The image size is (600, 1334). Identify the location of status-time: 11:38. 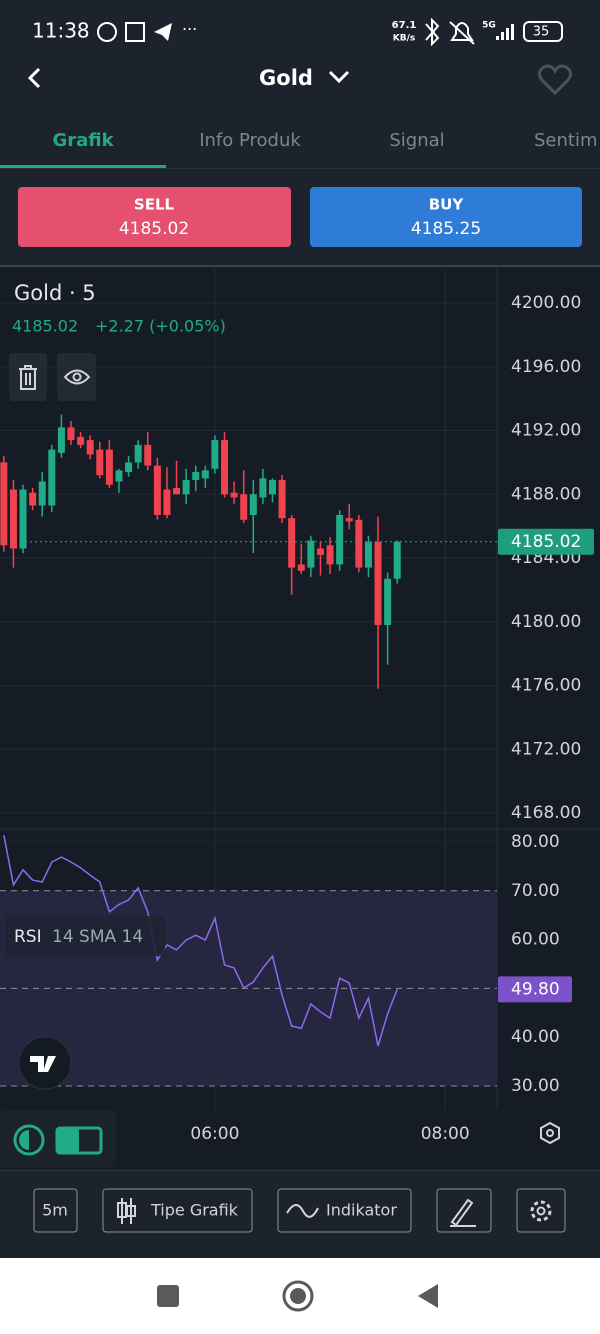
(61, 31).